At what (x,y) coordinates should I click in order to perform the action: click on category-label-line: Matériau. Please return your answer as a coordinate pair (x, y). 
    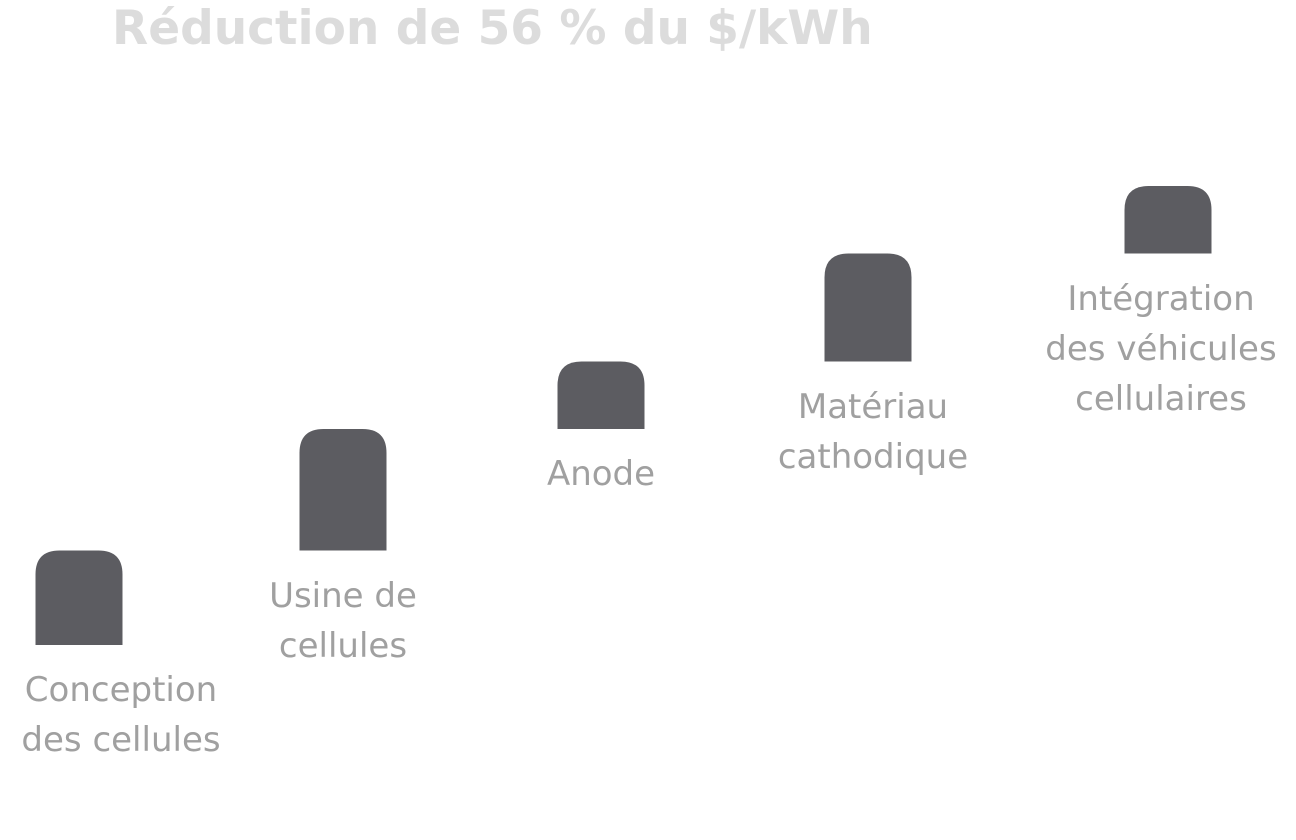
    Looking at the image, I should click on (873, 406).